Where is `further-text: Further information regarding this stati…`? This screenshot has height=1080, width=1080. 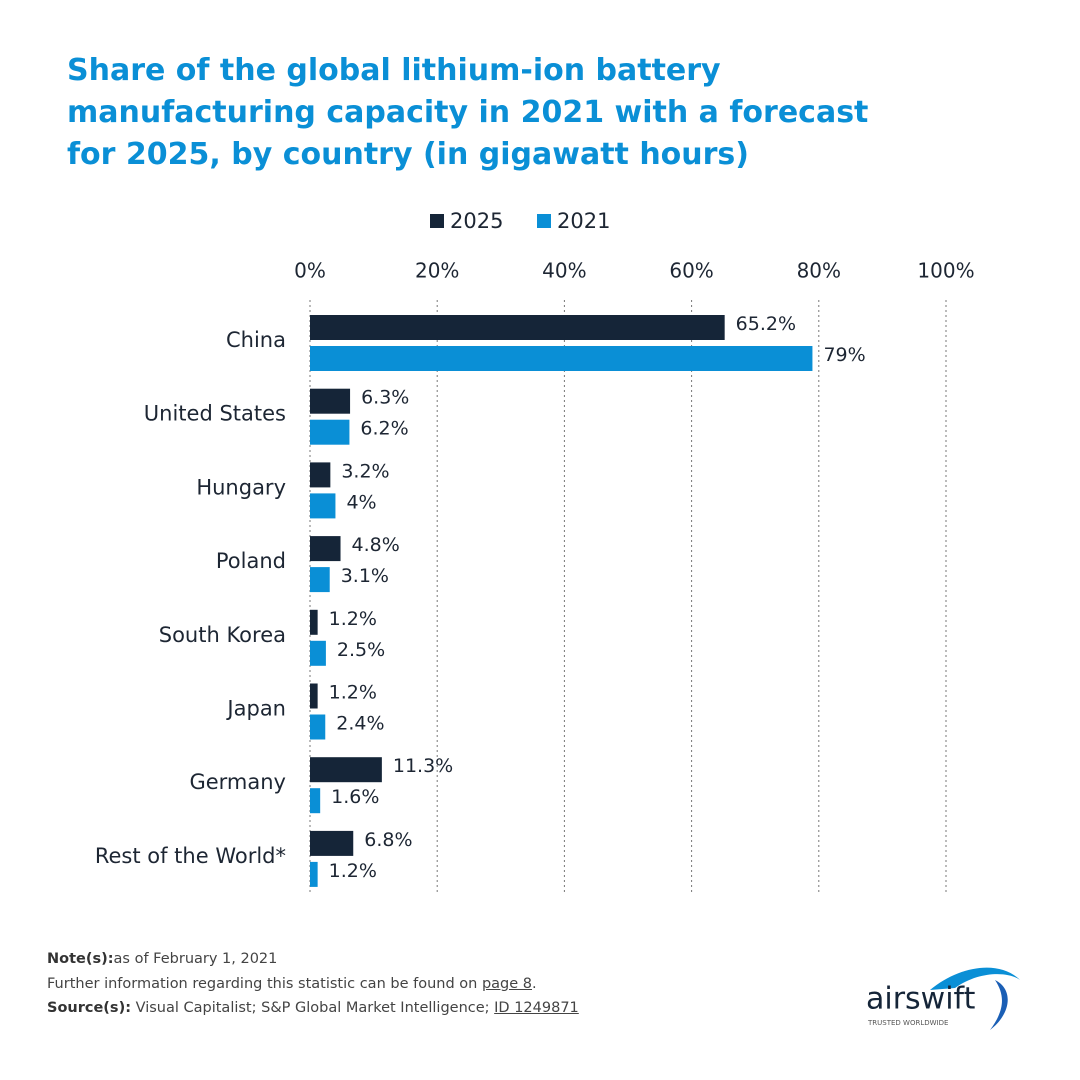
further-text: Further information regarding this stati… is located at coordinates (262, 984).